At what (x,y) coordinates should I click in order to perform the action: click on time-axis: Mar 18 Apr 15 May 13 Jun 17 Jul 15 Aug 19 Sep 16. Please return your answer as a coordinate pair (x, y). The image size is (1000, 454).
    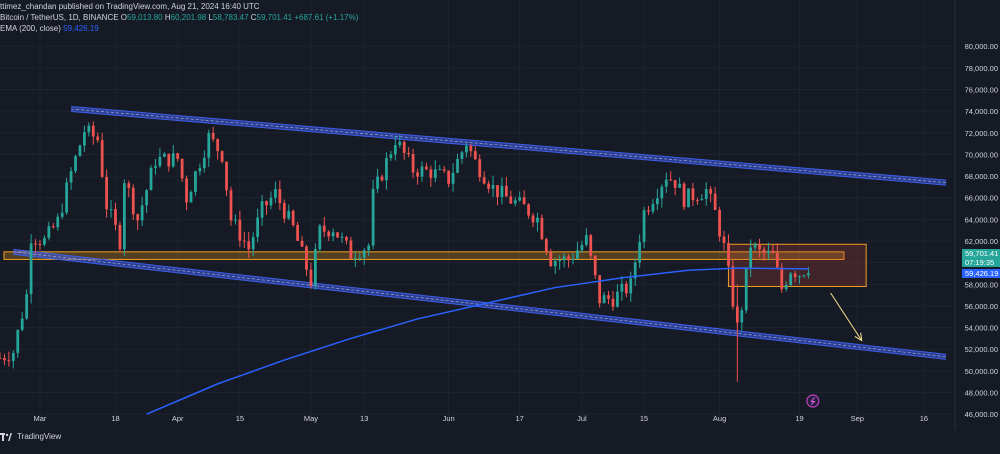
    Looking at the image, I should click on (481, 418).